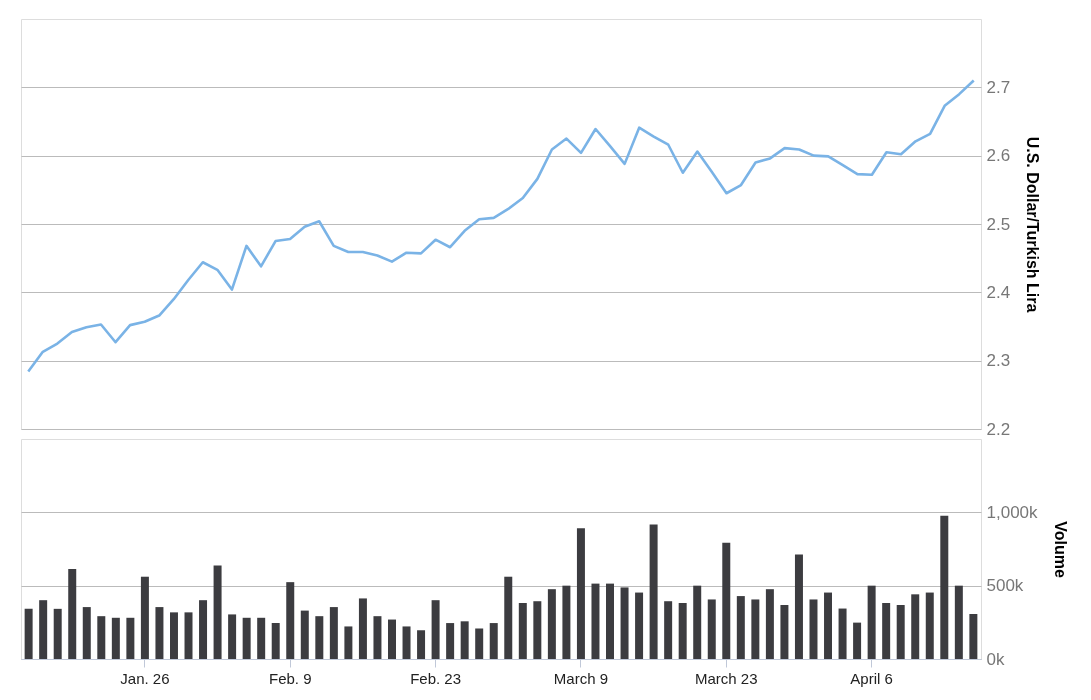 This screenshot has height=700, width=1091. What do you see at coordinates (581, 678) in the screenshot?
I see `x-tick-label: March 9` at bounding box center [581, 678].